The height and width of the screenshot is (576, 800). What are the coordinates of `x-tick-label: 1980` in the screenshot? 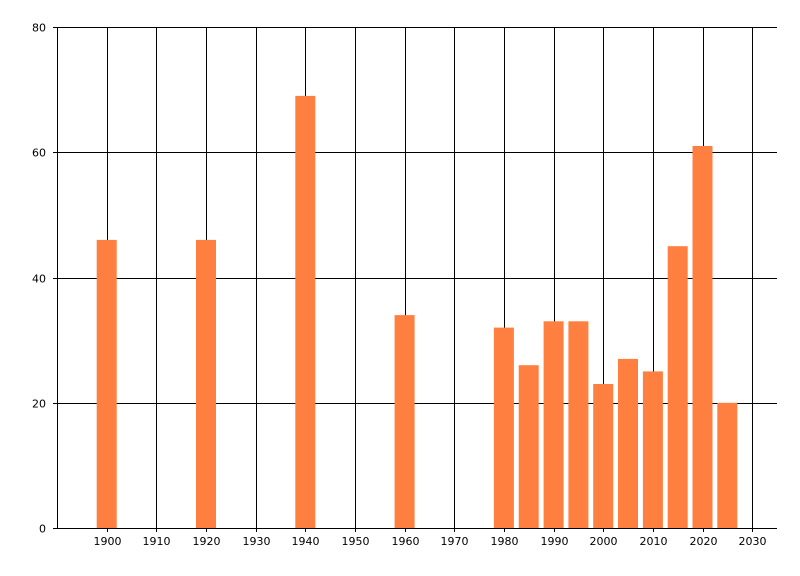 It's located at (505, 541).